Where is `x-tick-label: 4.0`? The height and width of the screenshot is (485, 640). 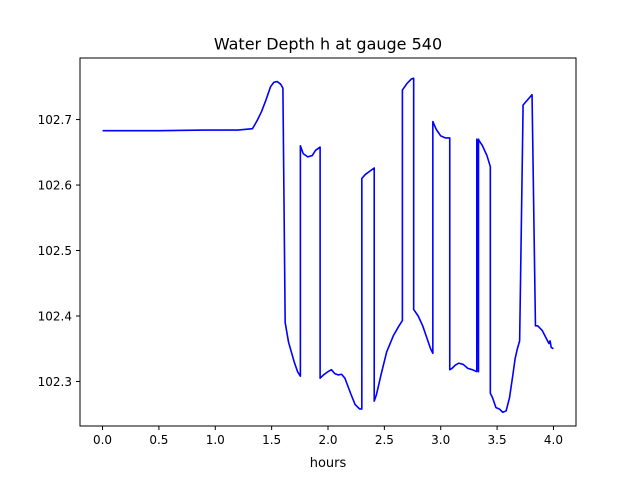 x-tick-label: 4.0 is located at coordinates (553, 440).